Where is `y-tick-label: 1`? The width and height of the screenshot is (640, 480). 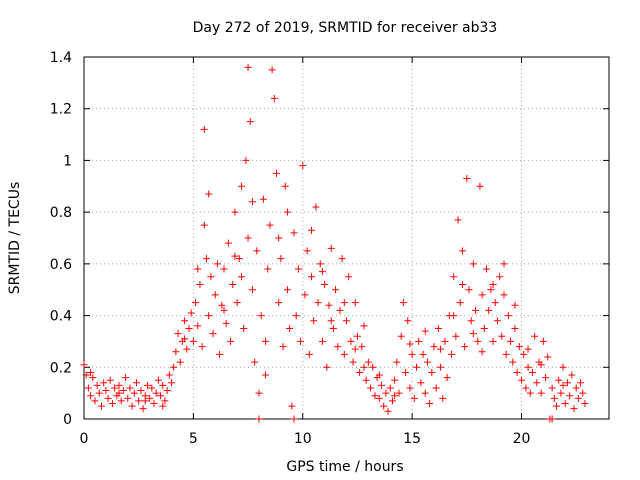
y-tick-label: 1 is located at coordinates (67, 161).